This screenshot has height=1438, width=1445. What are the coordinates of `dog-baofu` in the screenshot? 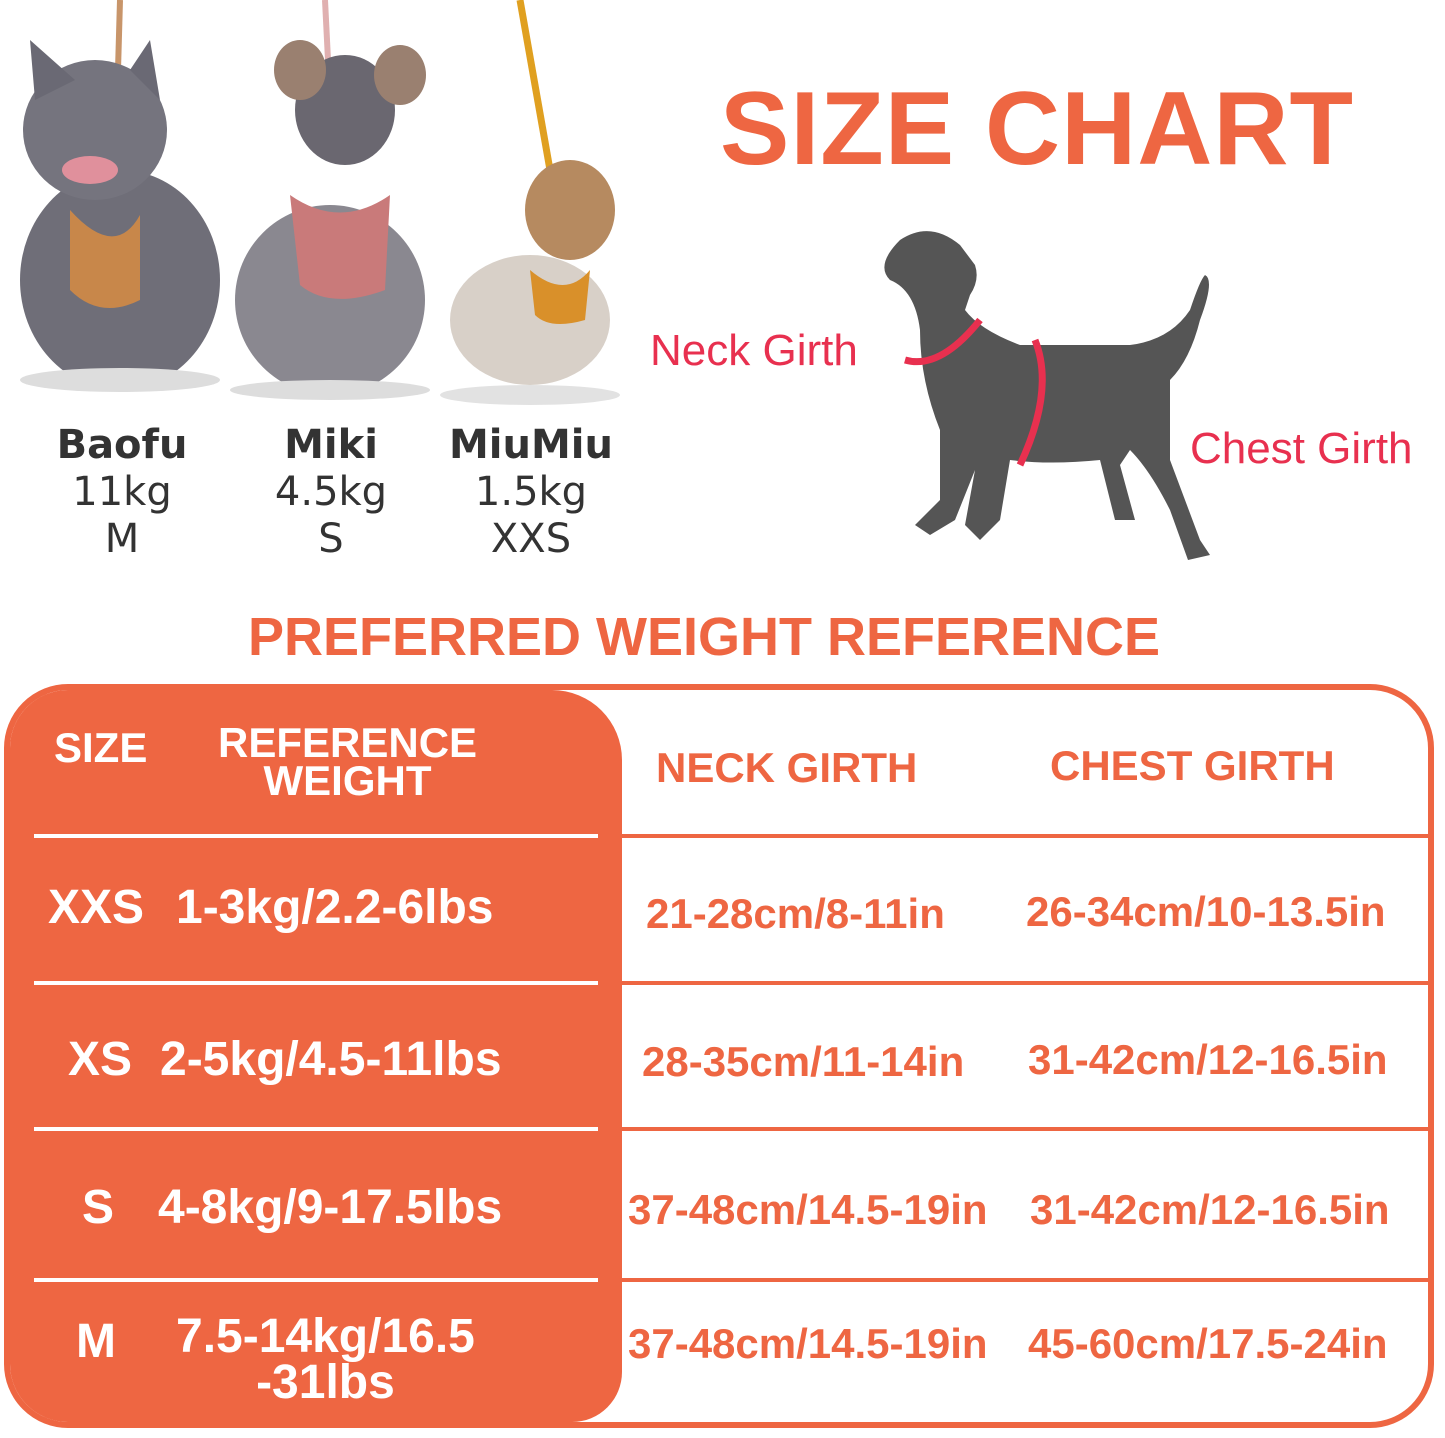 It's located at (120, 216).